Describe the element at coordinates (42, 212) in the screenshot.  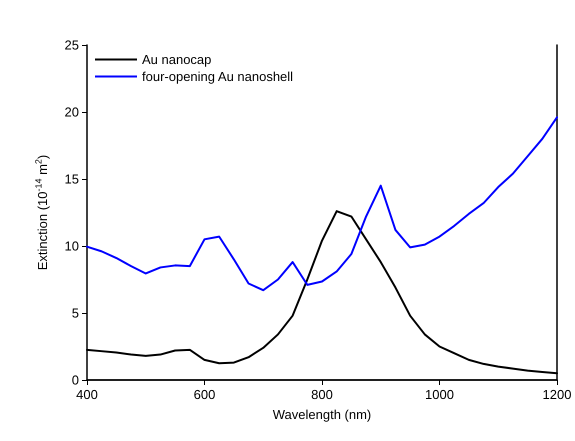
I see `y-axis-title: Extinction (10-14 m2)` at that location.